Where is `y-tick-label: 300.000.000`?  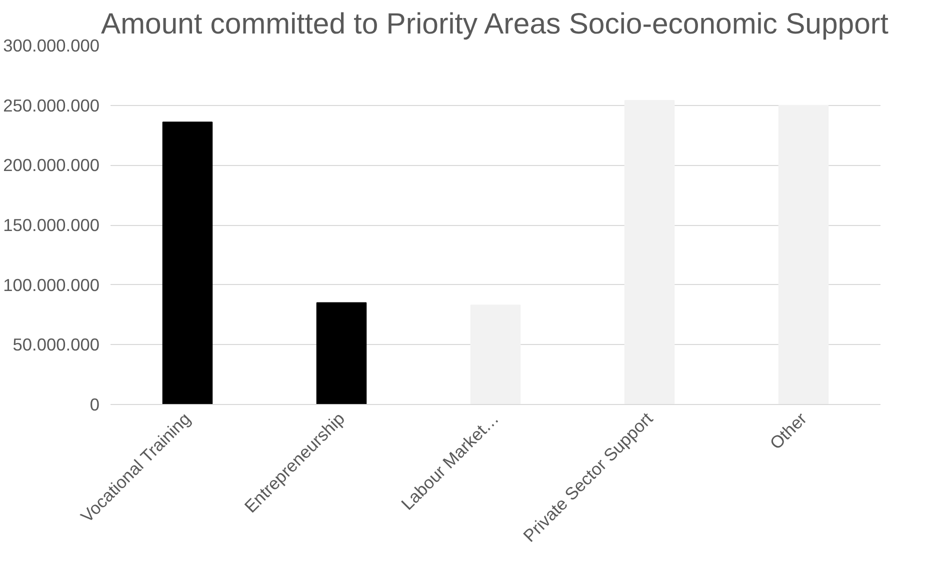 y-tick-label: 300.000.000 is located at coordinates (51, 46).